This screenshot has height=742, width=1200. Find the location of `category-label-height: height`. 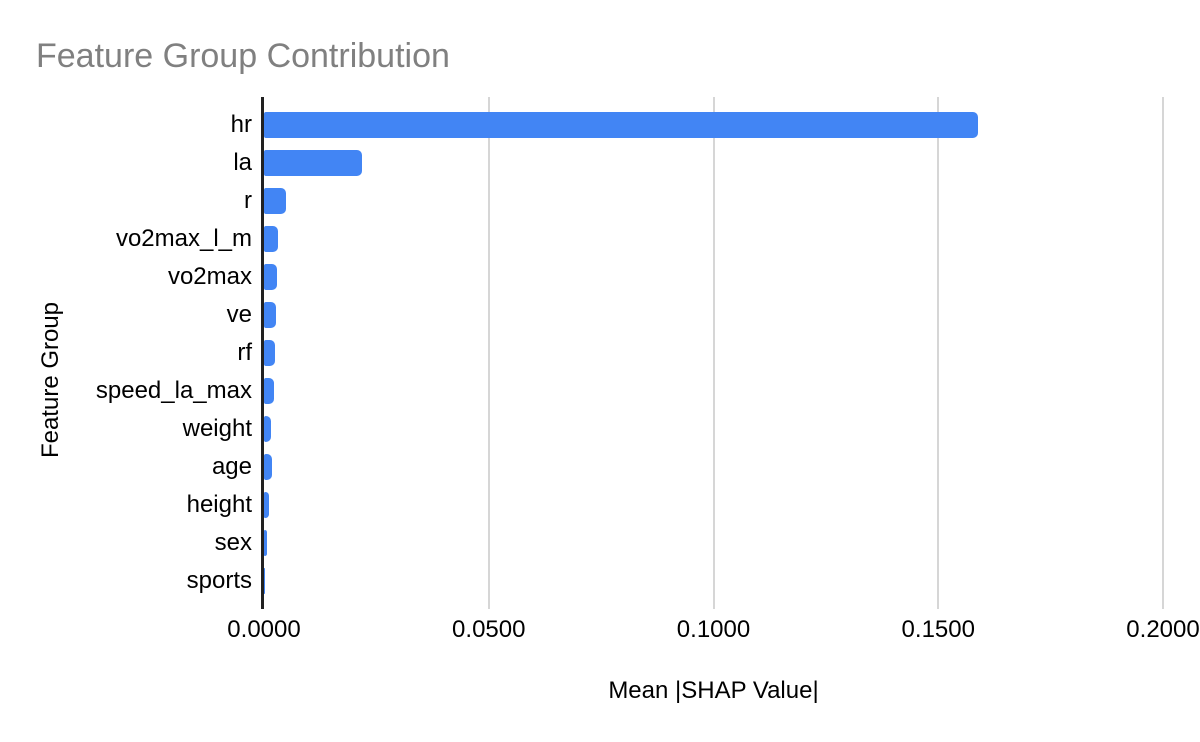

category-label-height: height is located at coordinates (219, 504).